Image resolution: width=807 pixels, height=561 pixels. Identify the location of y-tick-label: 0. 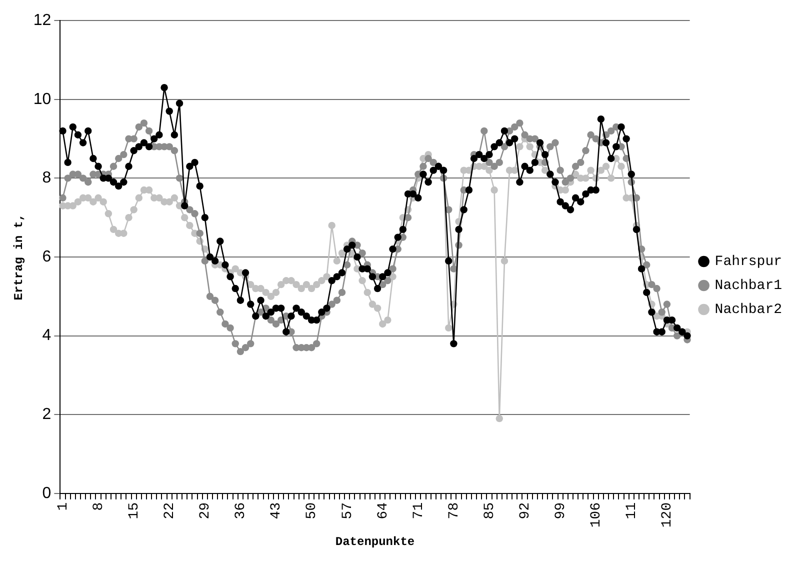
(47, 493).